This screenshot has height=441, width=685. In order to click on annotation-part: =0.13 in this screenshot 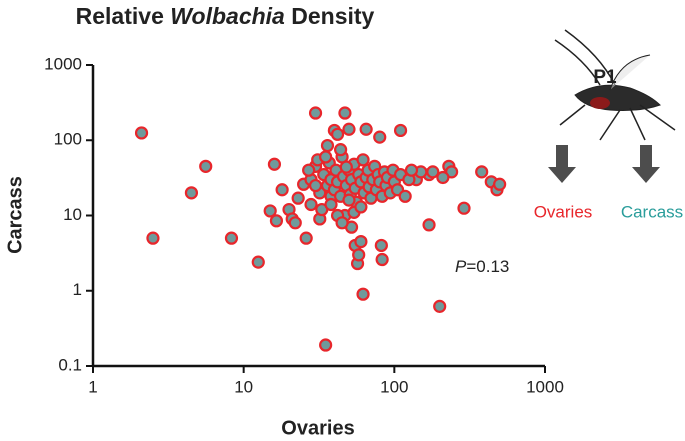, I will do `click(487, 266)`.